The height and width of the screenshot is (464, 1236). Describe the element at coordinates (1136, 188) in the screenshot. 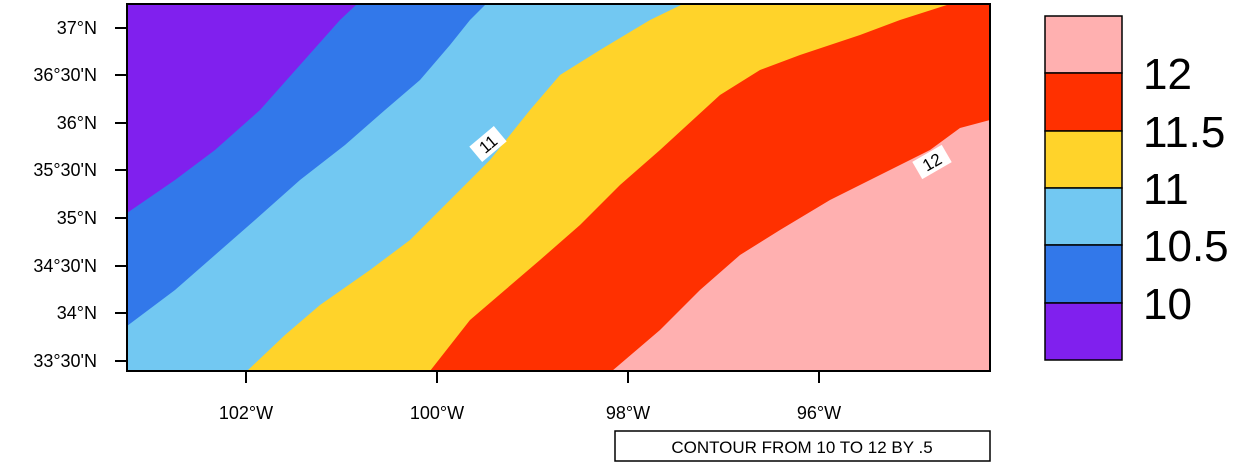

I see `color-legend: 12 11.5 11 10.5 10` at that location.